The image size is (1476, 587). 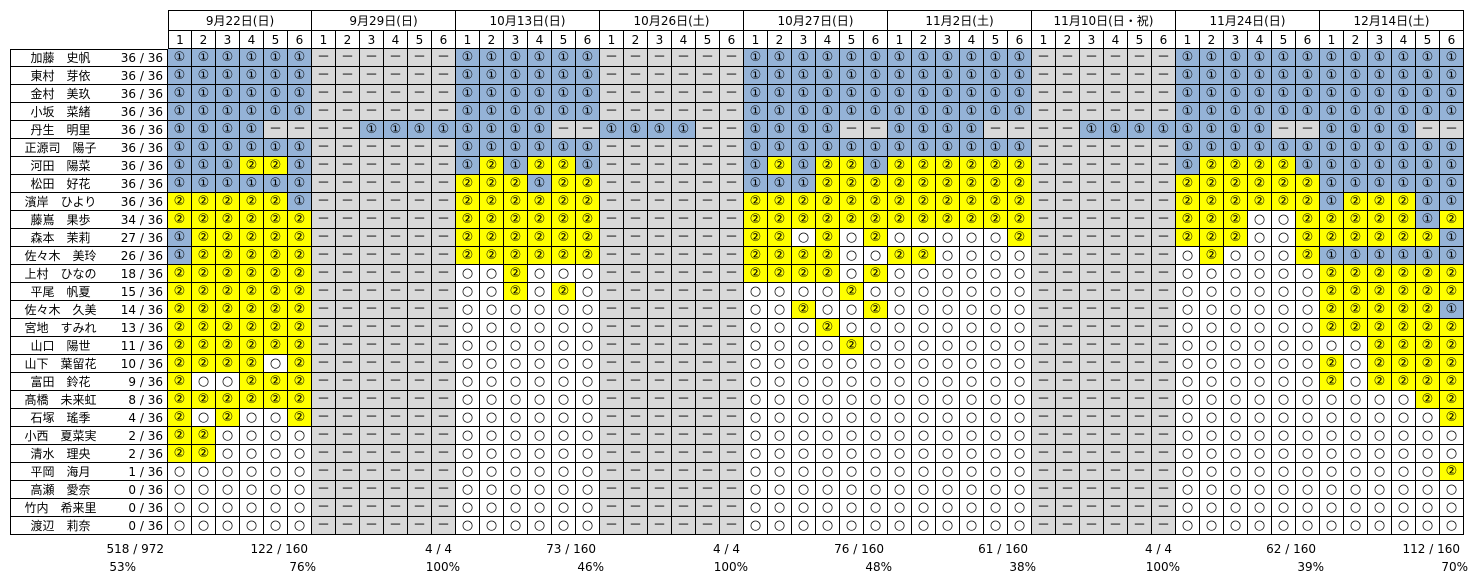 I want to click on member-count: 14 / 36, so click(x=139, y=310).